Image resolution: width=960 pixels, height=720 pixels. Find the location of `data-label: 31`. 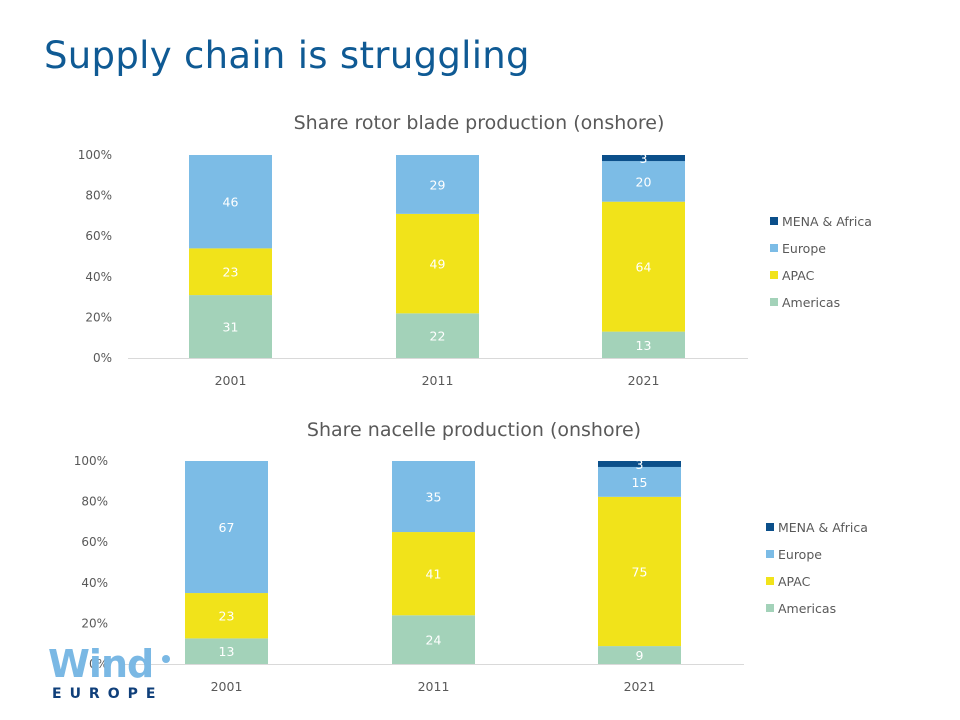

data-label: 31 is located at coordinates (231, 327).